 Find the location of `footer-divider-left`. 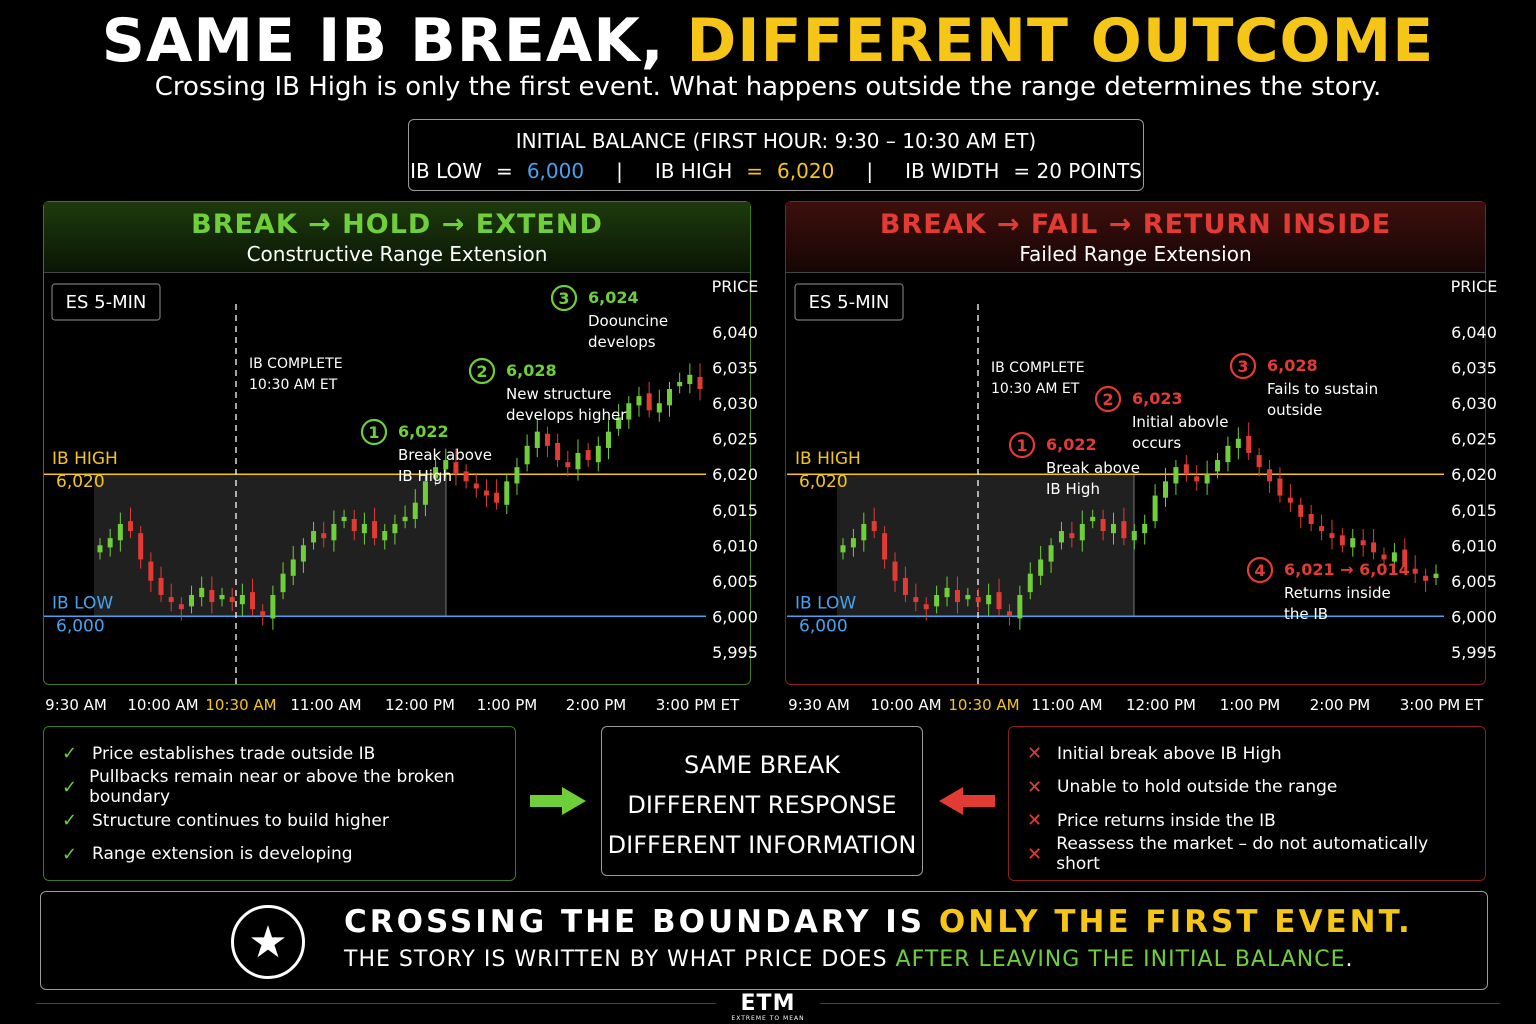

footer-divider-left is located at coordinates (376, 1003).